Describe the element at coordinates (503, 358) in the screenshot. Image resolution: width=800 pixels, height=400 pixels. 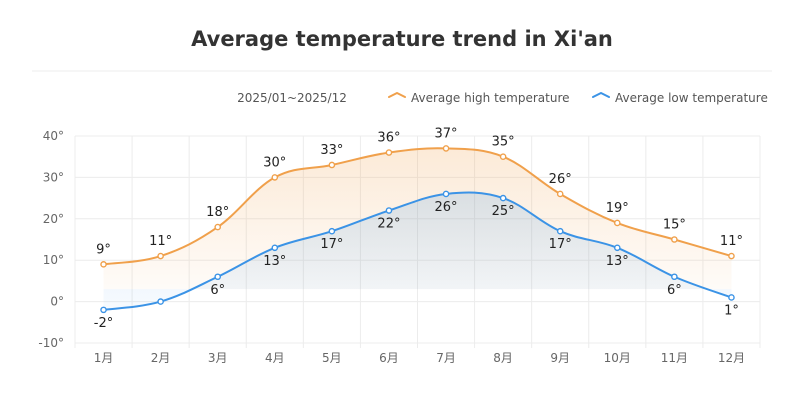
I see `x-tick-label: 8月` at that location.